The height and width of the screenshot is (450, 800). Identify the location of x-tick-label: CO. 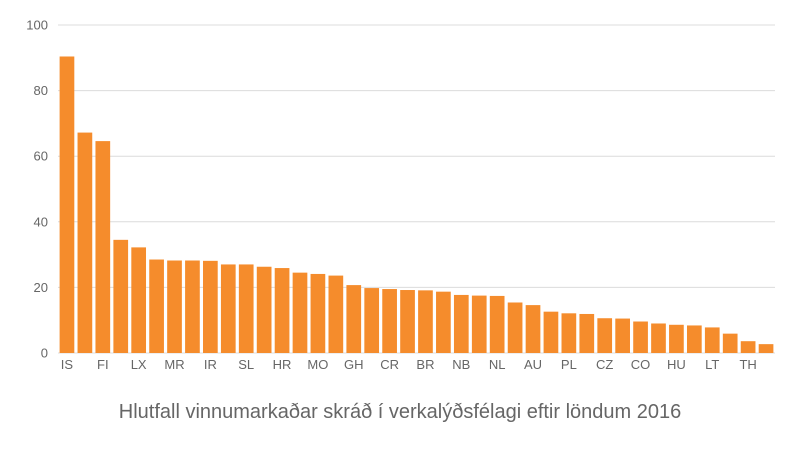
(641, 364).